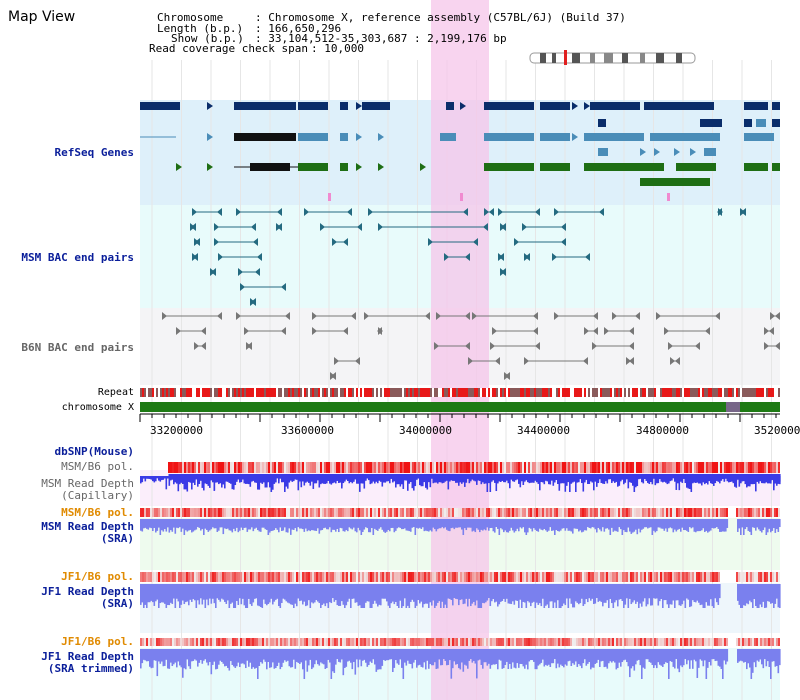  What do you see at coordinates (380, 227) in the screenshot?
I see `bac-end` at bounding box center [380, 227].